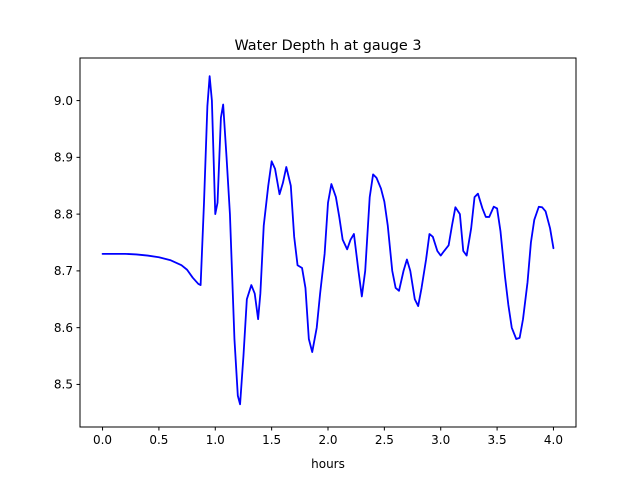 Image resolution: width=640 pixels, height=480 pixels. What do you see at coordinates (384, 440) in the screenshot?
I see `x-tick-label: 2.5` at bounding box center [384, 440].